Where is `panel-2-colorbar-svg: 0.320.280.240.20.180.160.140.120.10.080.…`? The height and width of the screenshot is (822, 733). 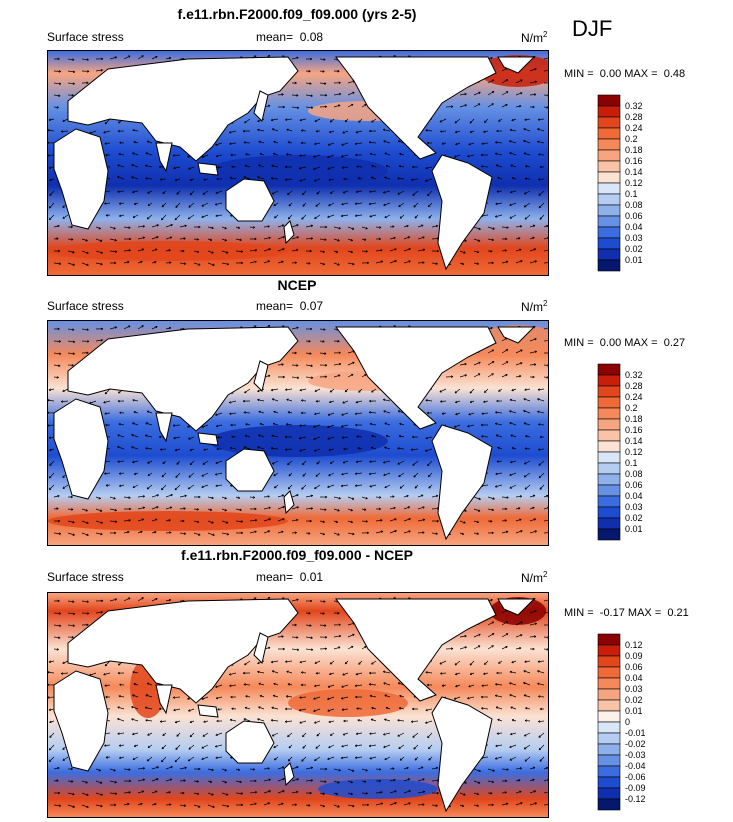
panel-2-colorbar-svg: 0.320.280.240.20.180.160.140.120.10.080.… is located at coordinates (620, 452).